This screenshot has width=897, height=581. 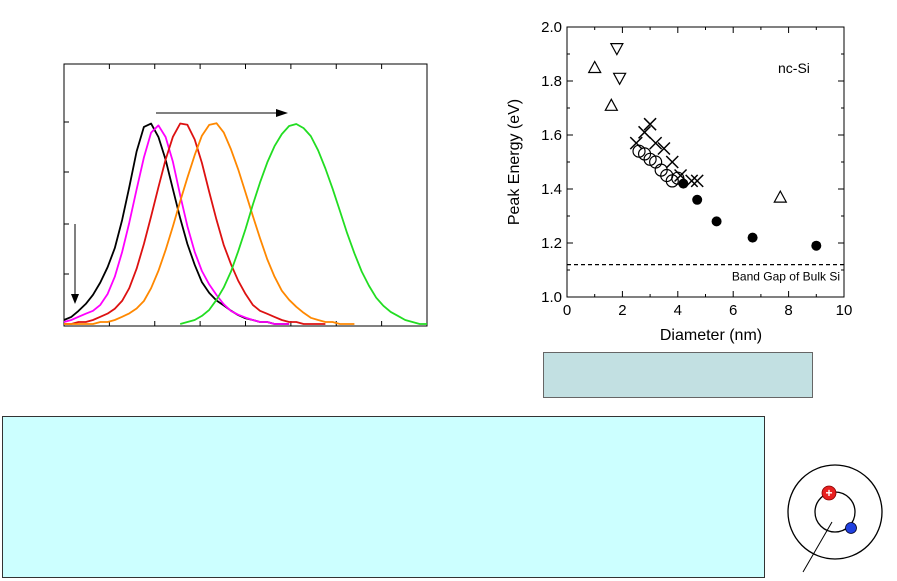 I want to click on electron-icon, so click(x=851, y=528).